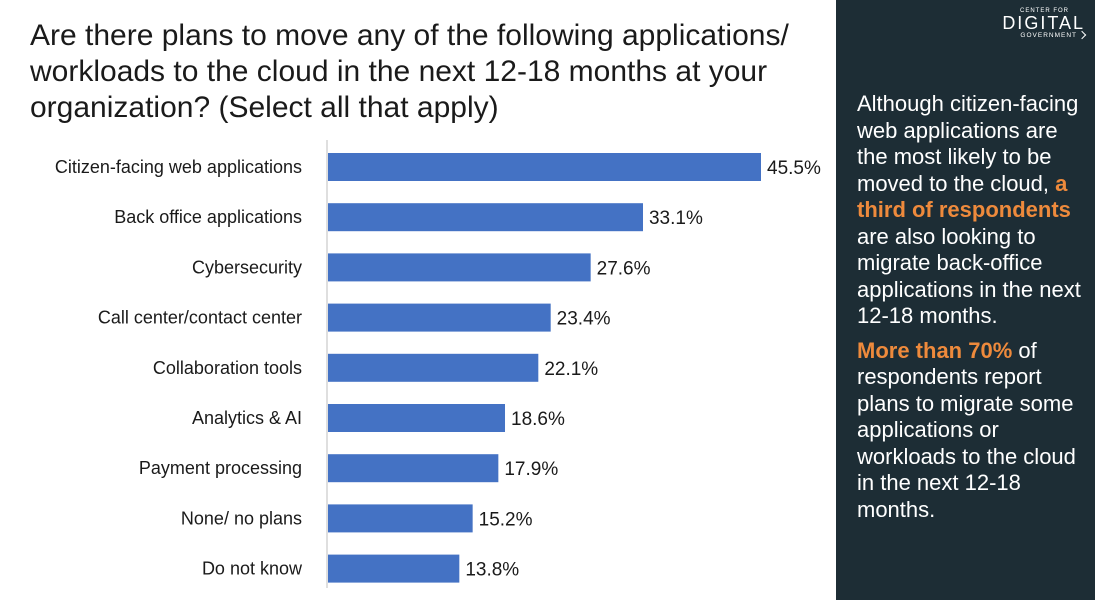  What do you see at coordinates (538, 419) in the screenshot?
I see `value-label: 18.6%` at bounding box center [538, 419].